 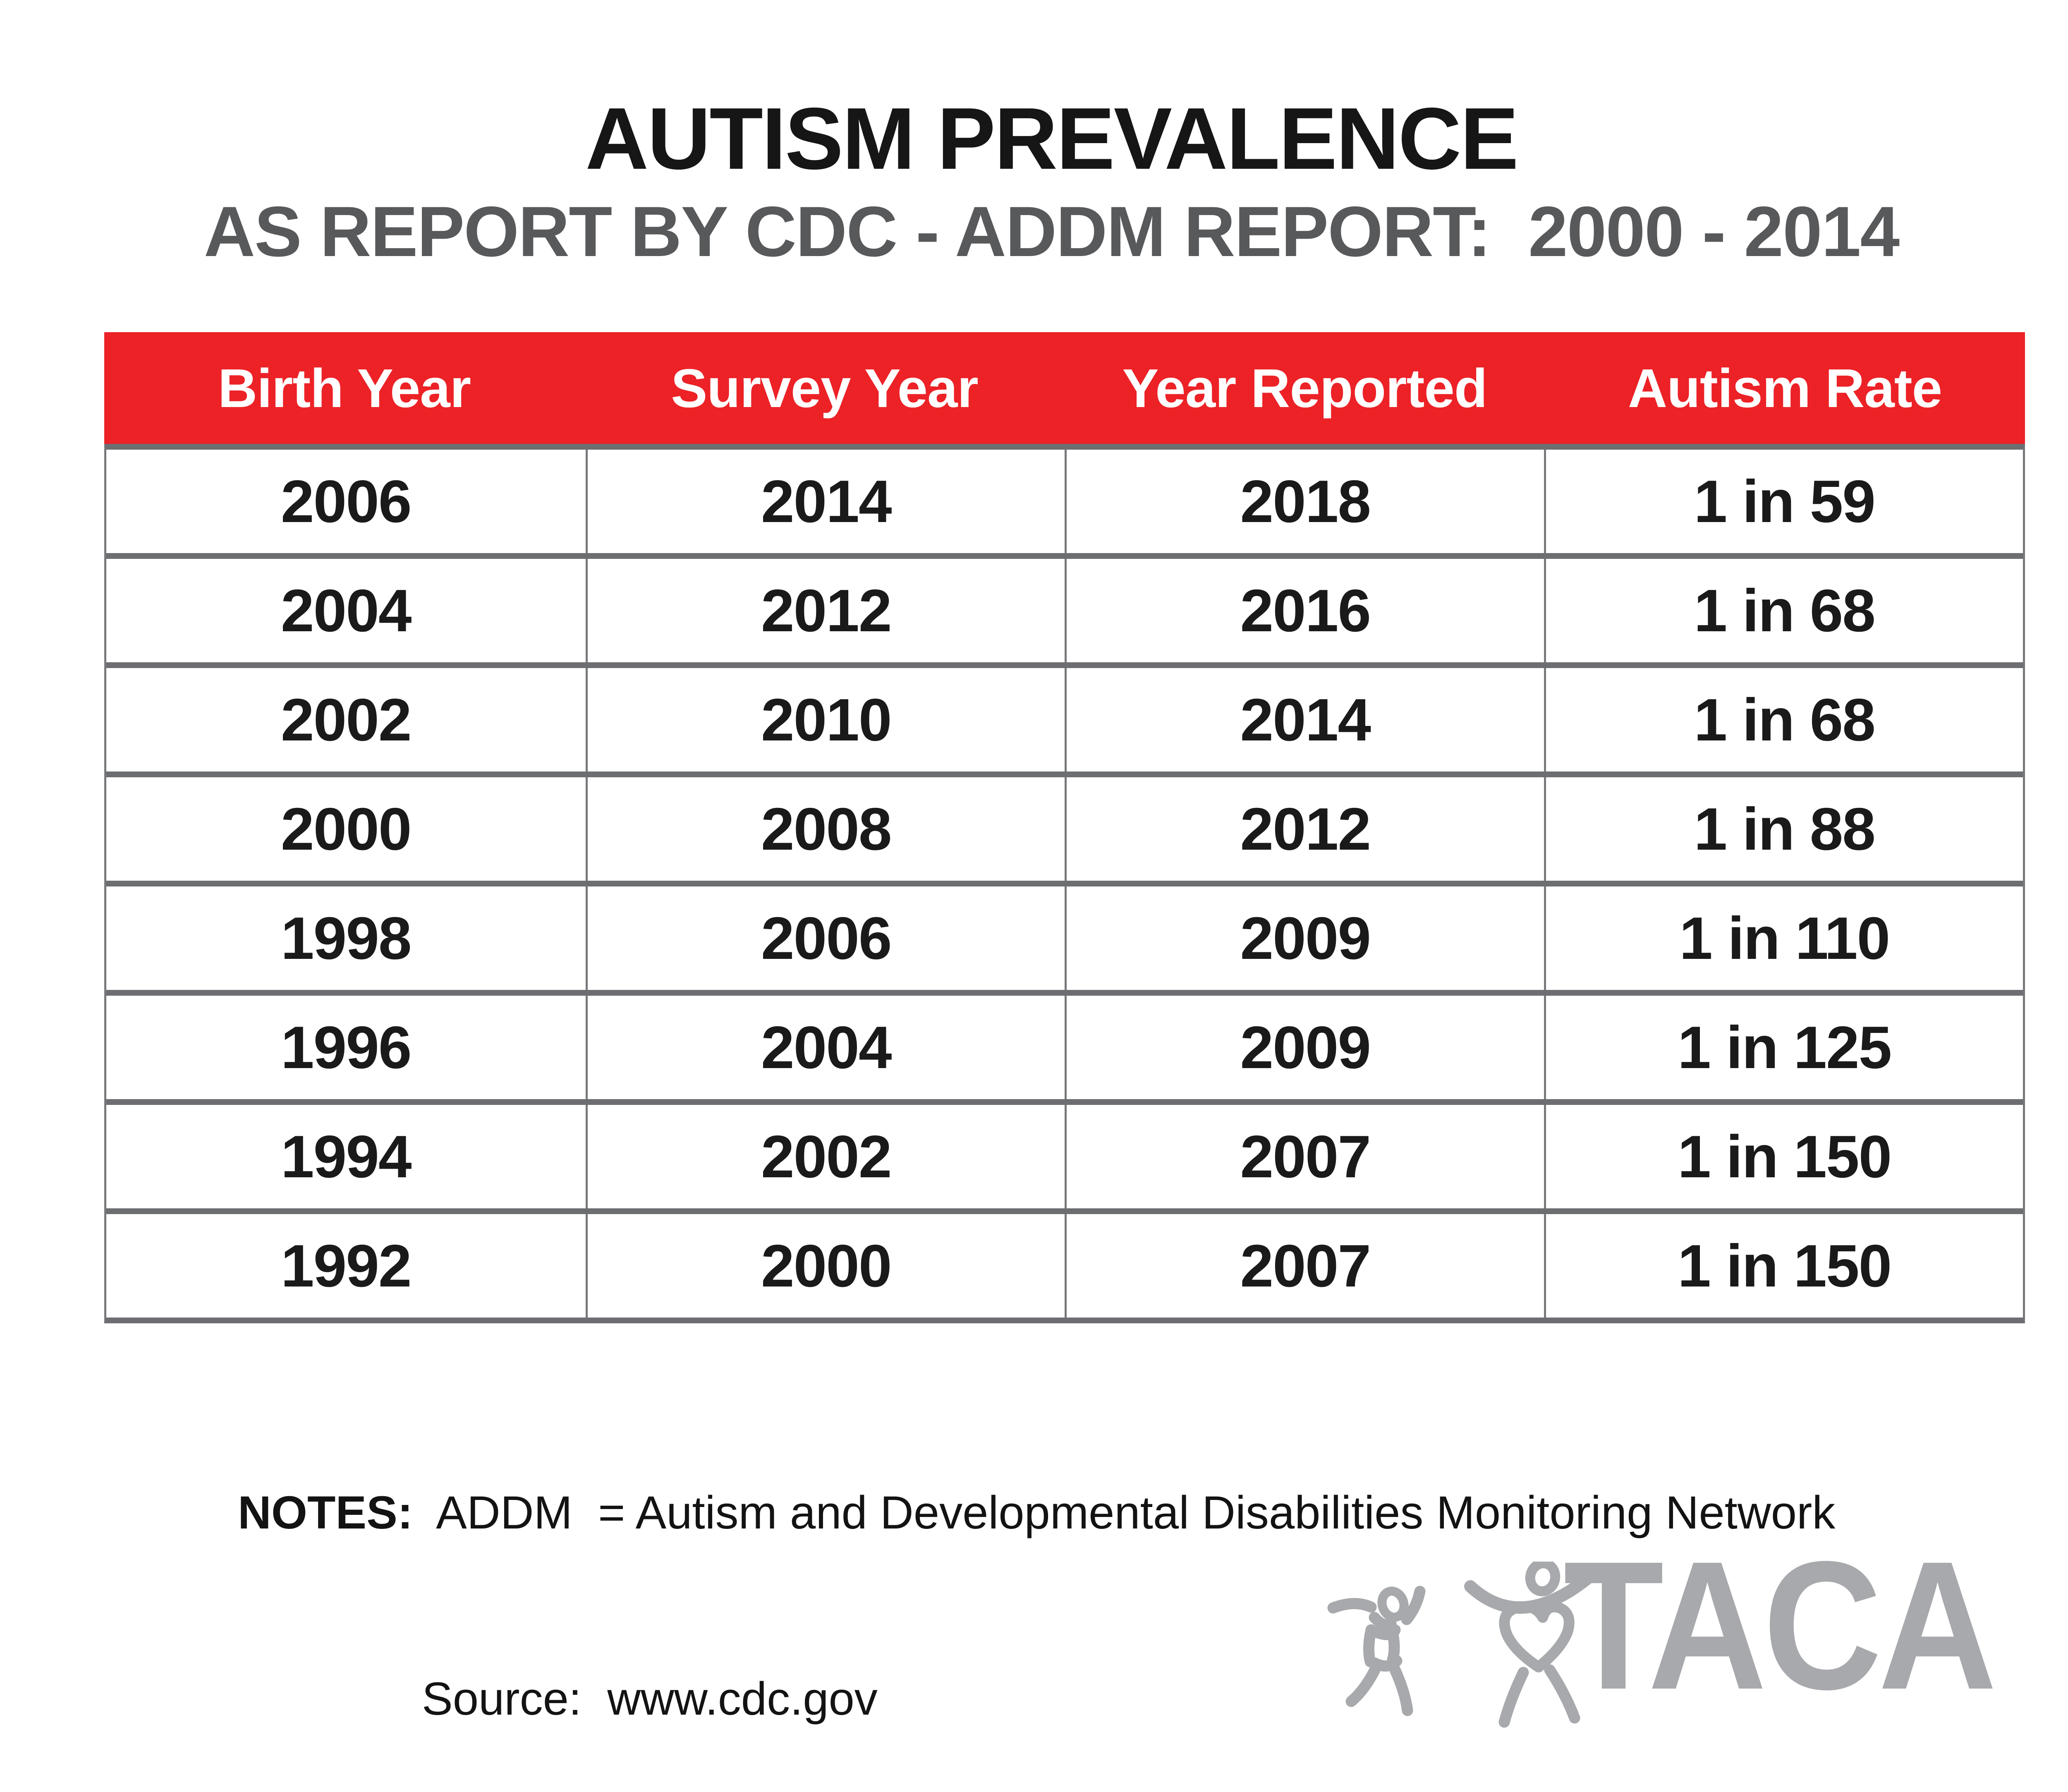 I want to click on table-cell: 2018, so click(x=1304, y=501).